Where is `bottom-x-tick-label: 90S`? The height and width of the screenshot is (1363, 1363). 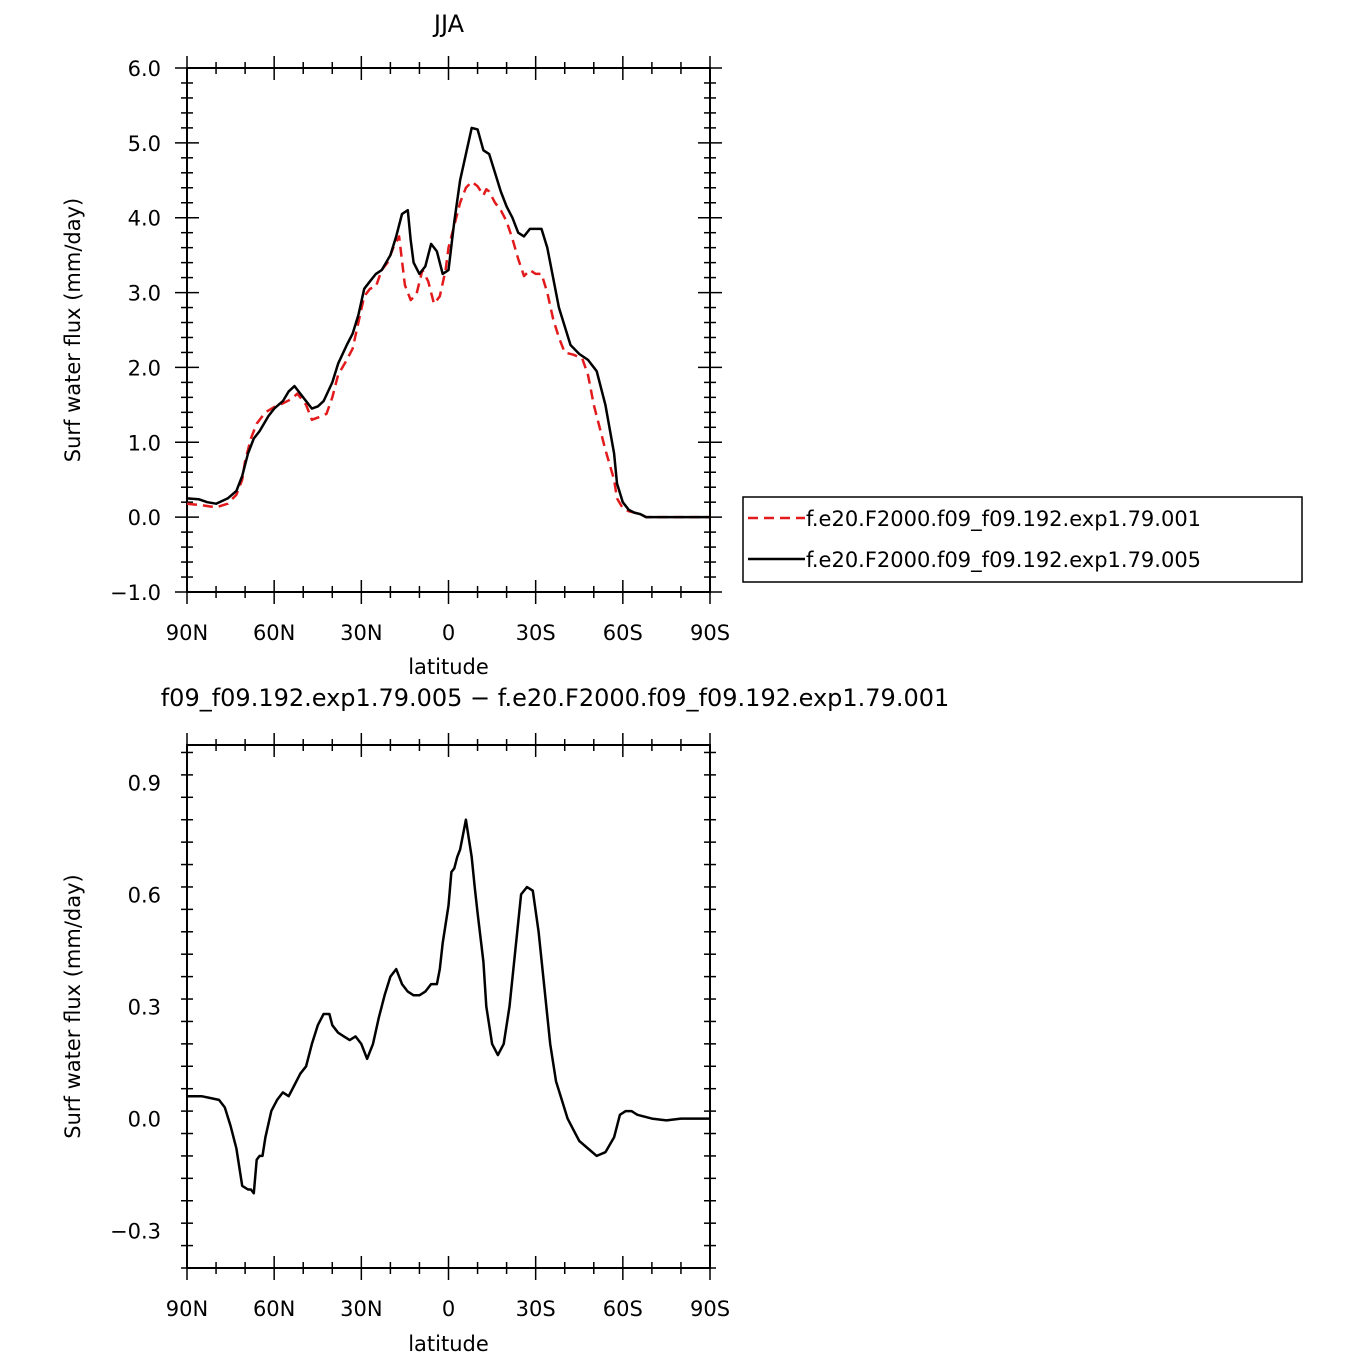
bottom-x-tick-label: 90S is located at coordinates (710, 1309).